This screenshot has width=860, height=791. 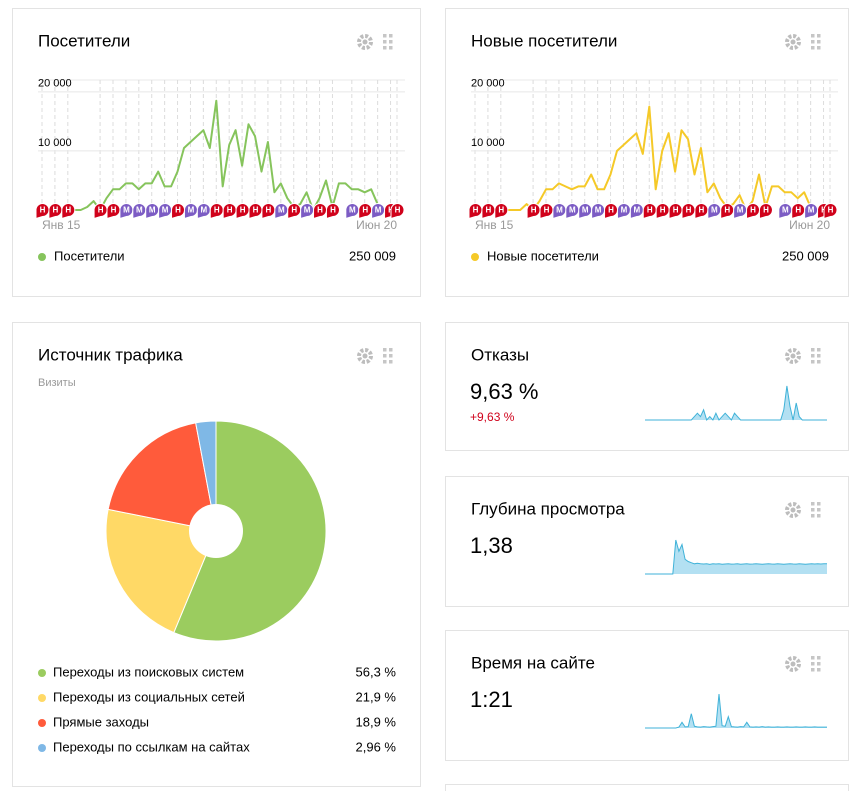 I want to click on metric-delta: +9,63 %, so click(x=492, y=417).